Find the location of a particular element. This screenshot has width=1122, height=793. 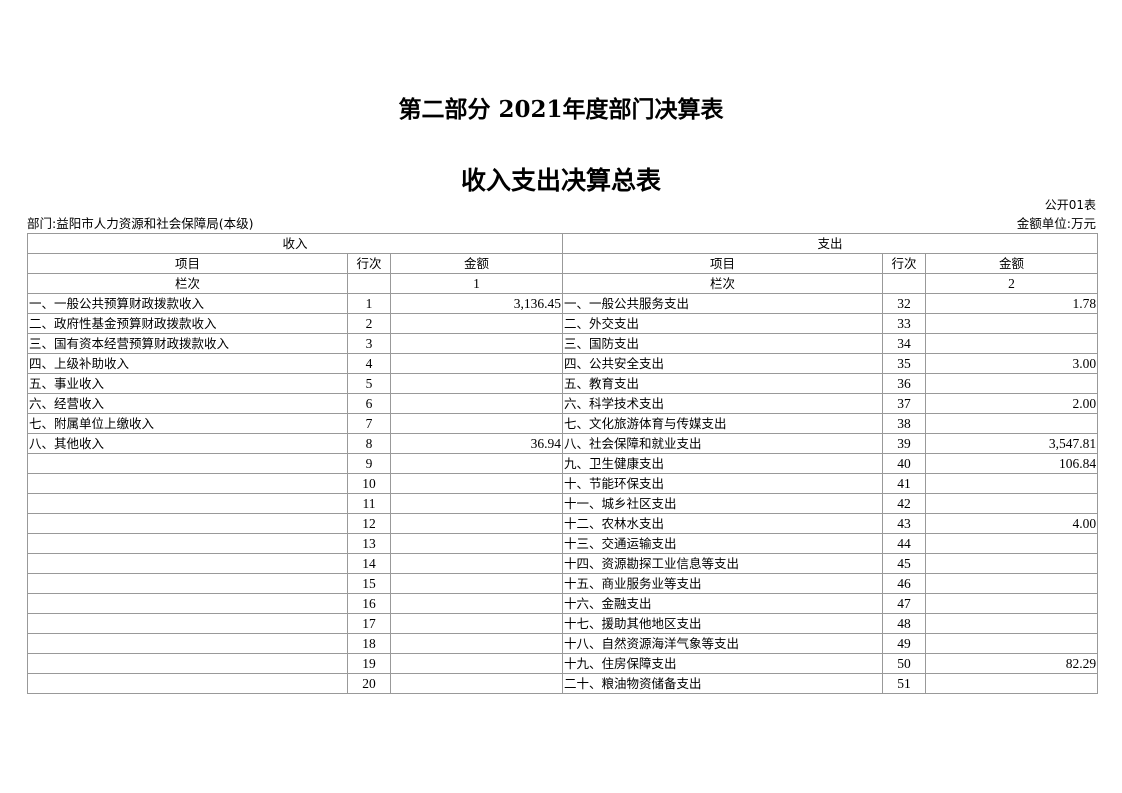

table-row: 20 二十、粮油物资储备支出 51 is located at coordinates (563, 683).